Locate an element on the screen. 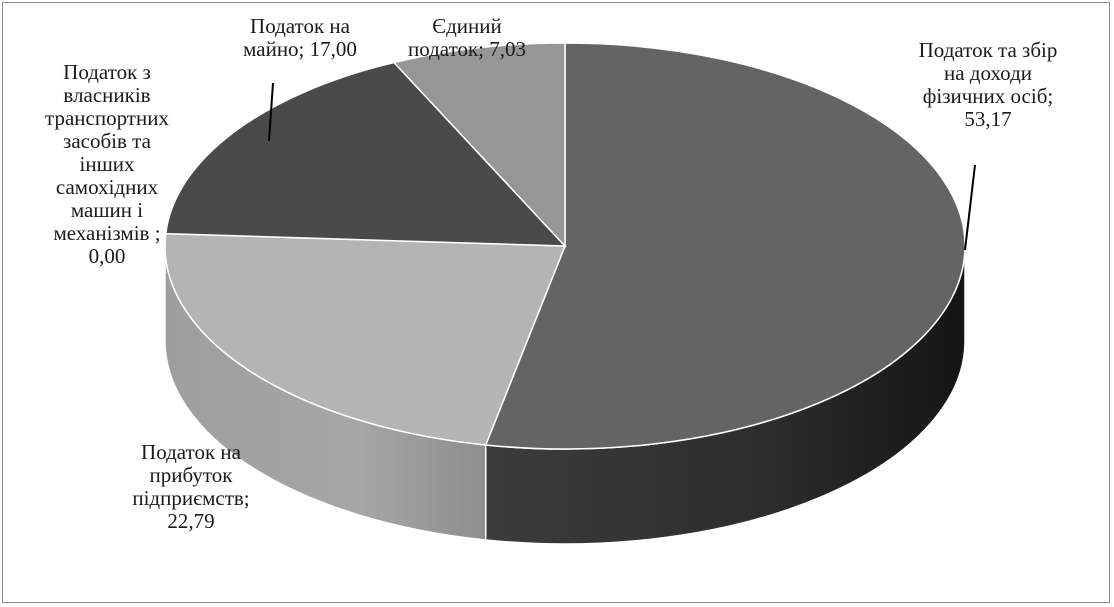 Image resolution: width=1114 pixels, height=607 pixels. label-single: Єдиний податок; 7,03 is located at coordinates (467, 37).